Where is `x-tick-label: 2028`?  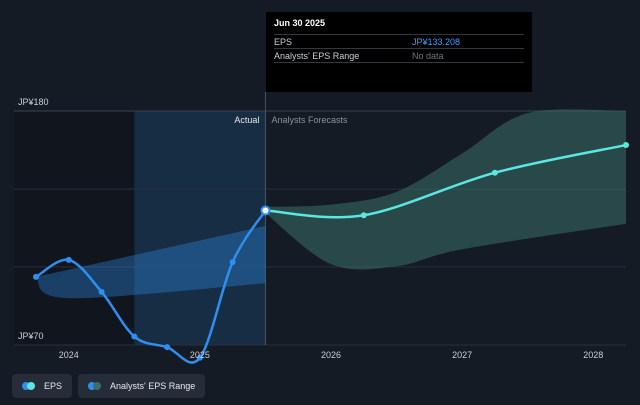 x-tick-label: 2028 is located at coordinates (593, 355).